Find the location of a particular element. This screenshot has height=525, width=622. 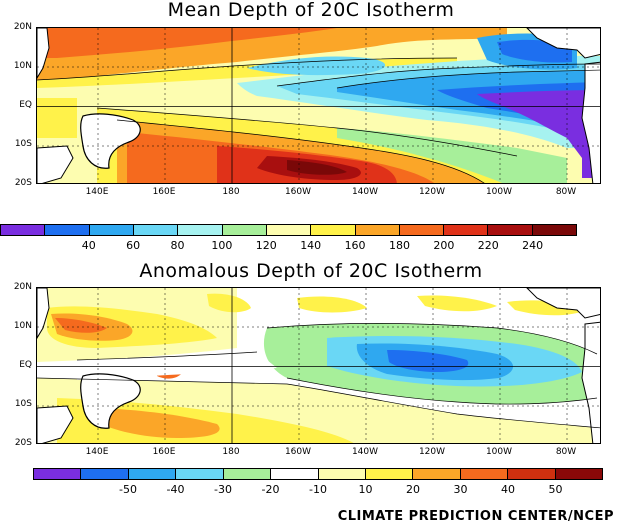

credit-text: CLIMATE PREDICTION CENTER/NCEP is located at coordinates (475, 516).